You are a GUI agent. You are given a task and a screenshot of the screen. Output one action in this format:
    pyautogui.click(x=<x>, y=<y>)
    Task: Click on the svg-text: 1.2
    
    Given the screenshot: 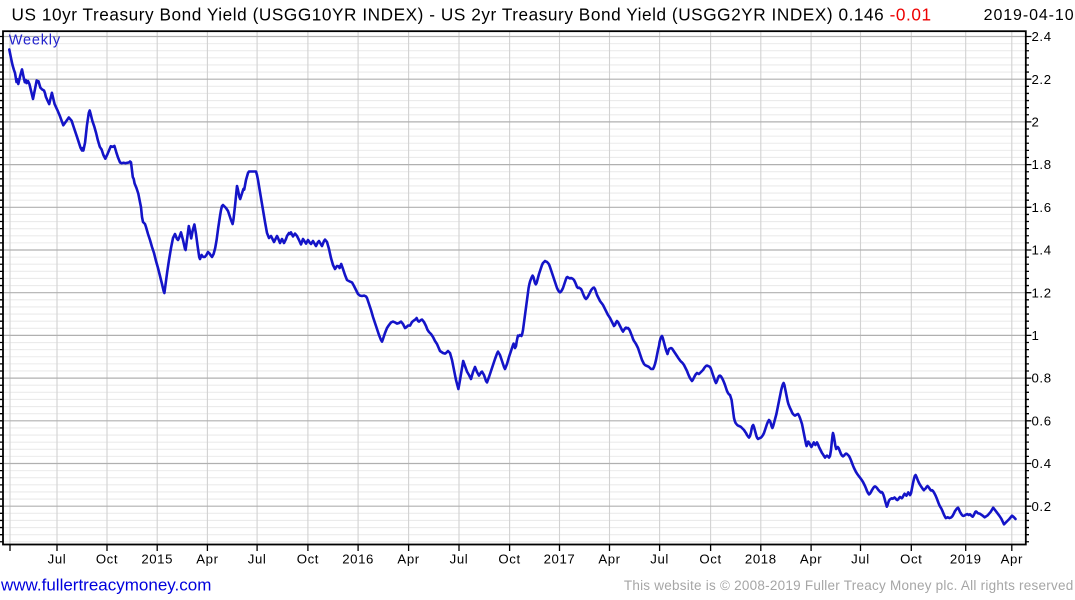 What is the action you would take?
    pyautogui.click(x=1042, y=292)
    